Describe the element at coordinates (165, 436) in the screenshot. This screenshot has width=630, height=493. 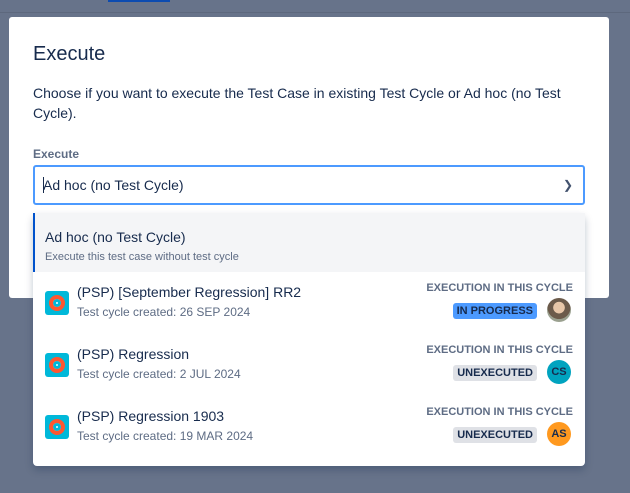
I see `cycle-created: Test cycle created: 19 MAR 2024` at that location.